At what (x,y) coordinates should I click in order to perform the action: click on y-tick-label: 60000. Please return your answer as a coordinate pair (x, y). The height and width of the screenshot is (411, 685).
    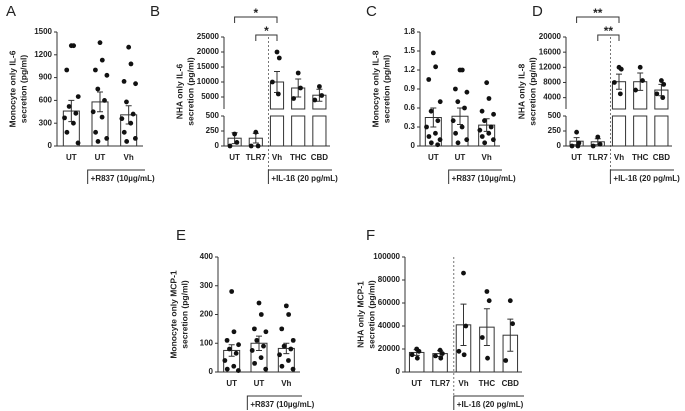
    Looking at the image, I should click on (389, 302).